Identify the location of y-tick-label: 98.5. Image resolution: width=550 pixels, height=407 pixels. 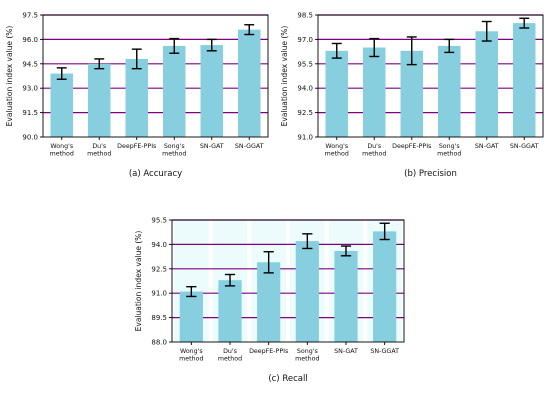
(305, 16).